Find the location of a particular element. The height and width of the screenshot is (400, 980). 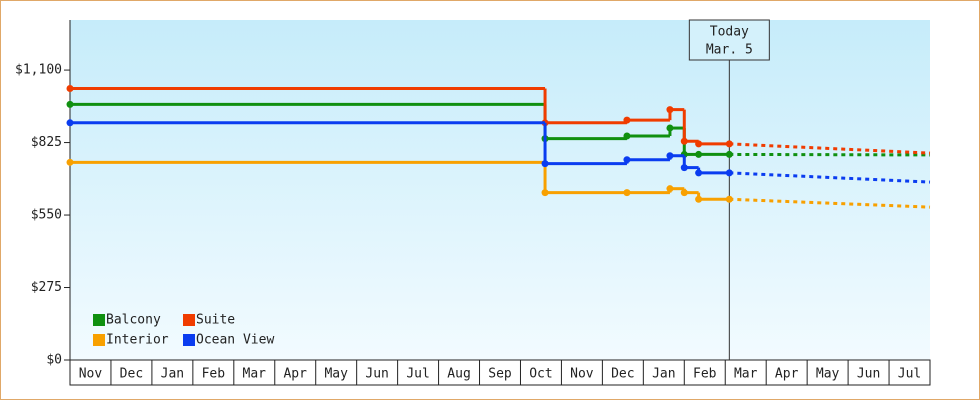

today-box is located at coordinates (729, 40).